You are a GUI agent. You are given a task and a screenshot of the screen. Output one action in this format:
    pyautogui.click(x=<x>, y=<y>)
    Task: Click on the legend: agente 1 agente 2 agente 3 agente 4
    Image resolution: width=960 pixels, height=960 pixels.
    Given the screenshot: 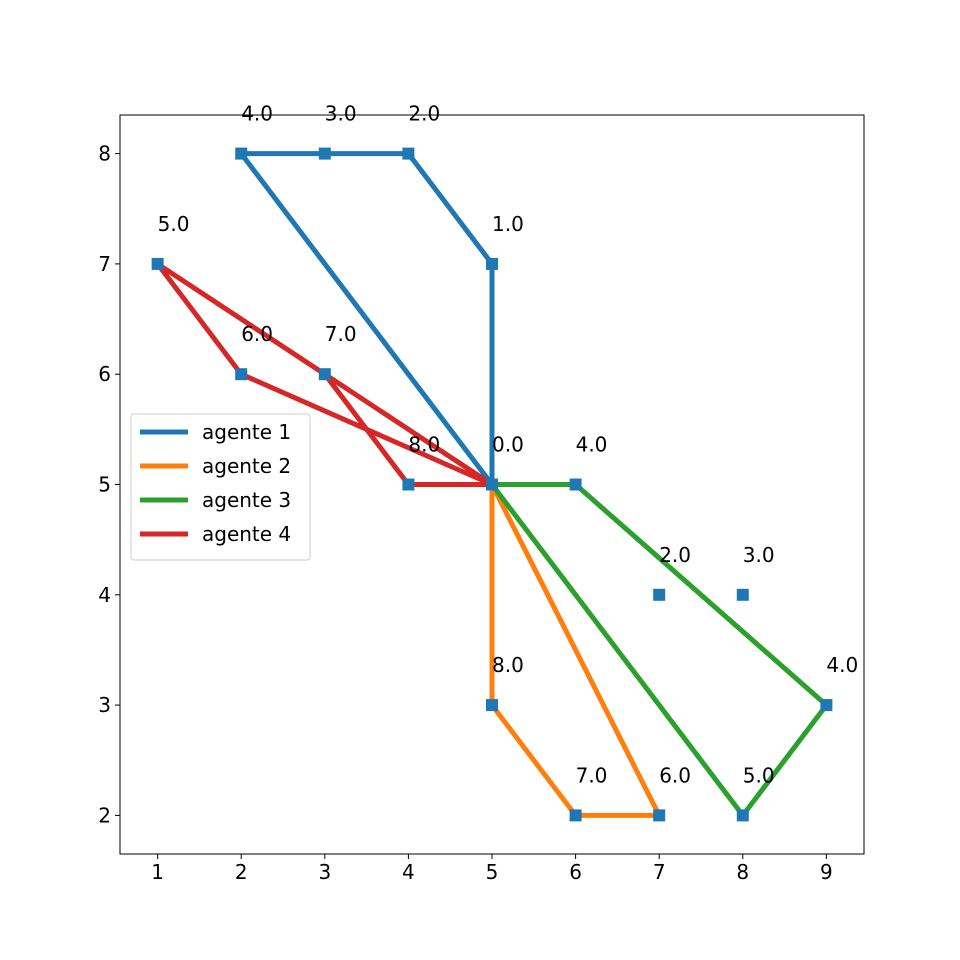 What is the action you would take?
    pyautogui.click(x=220, y=487)
    